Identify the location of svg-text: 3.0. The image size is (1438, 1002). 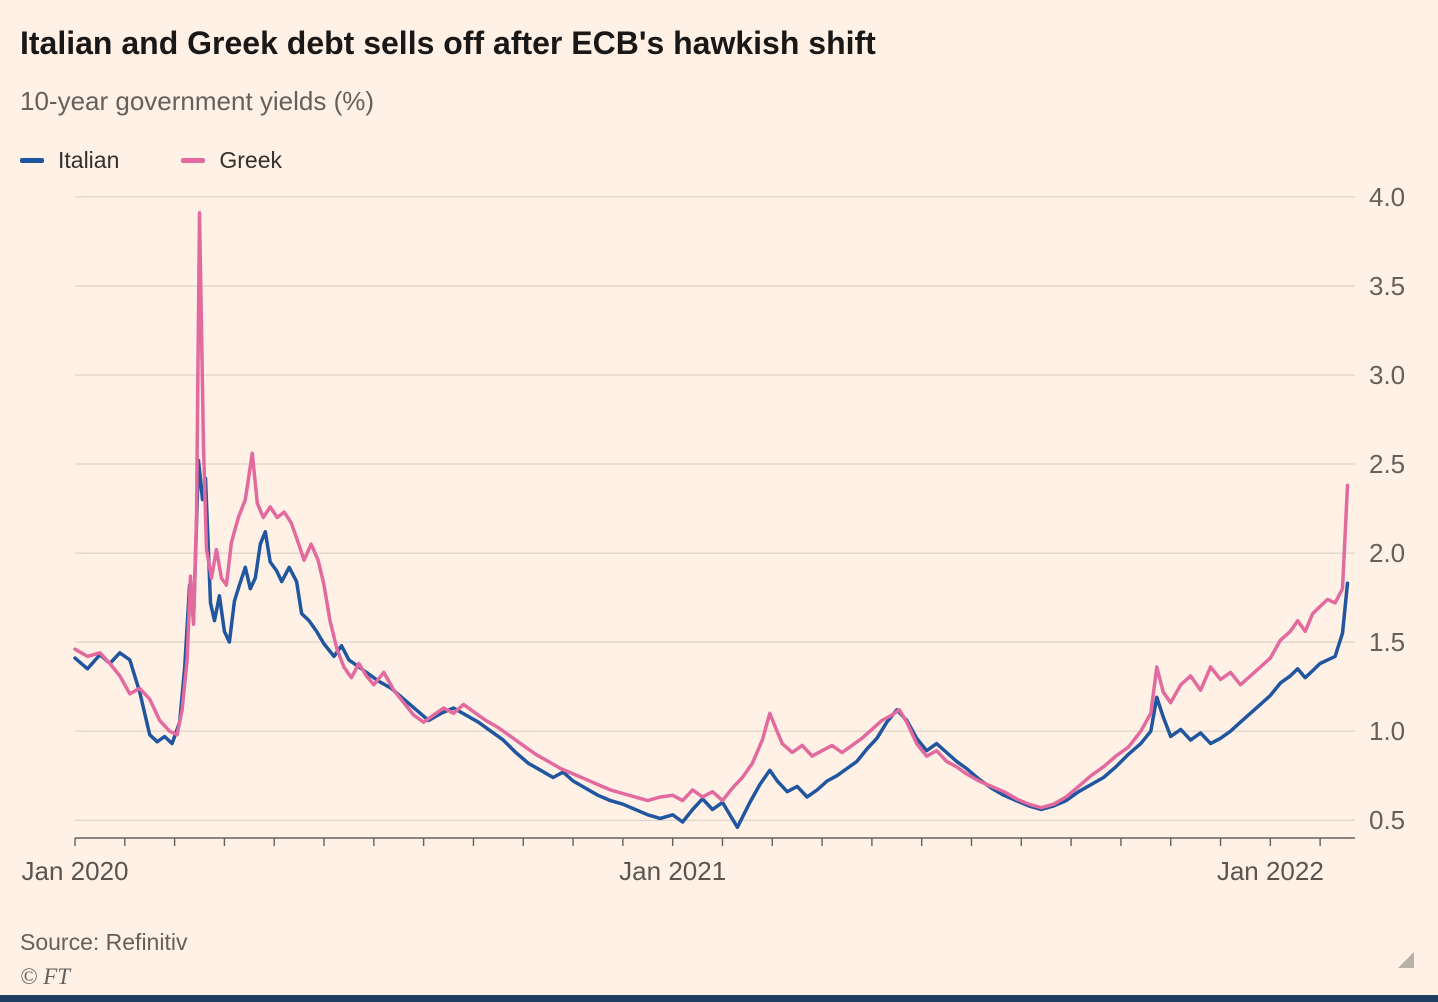
(1387, 375).